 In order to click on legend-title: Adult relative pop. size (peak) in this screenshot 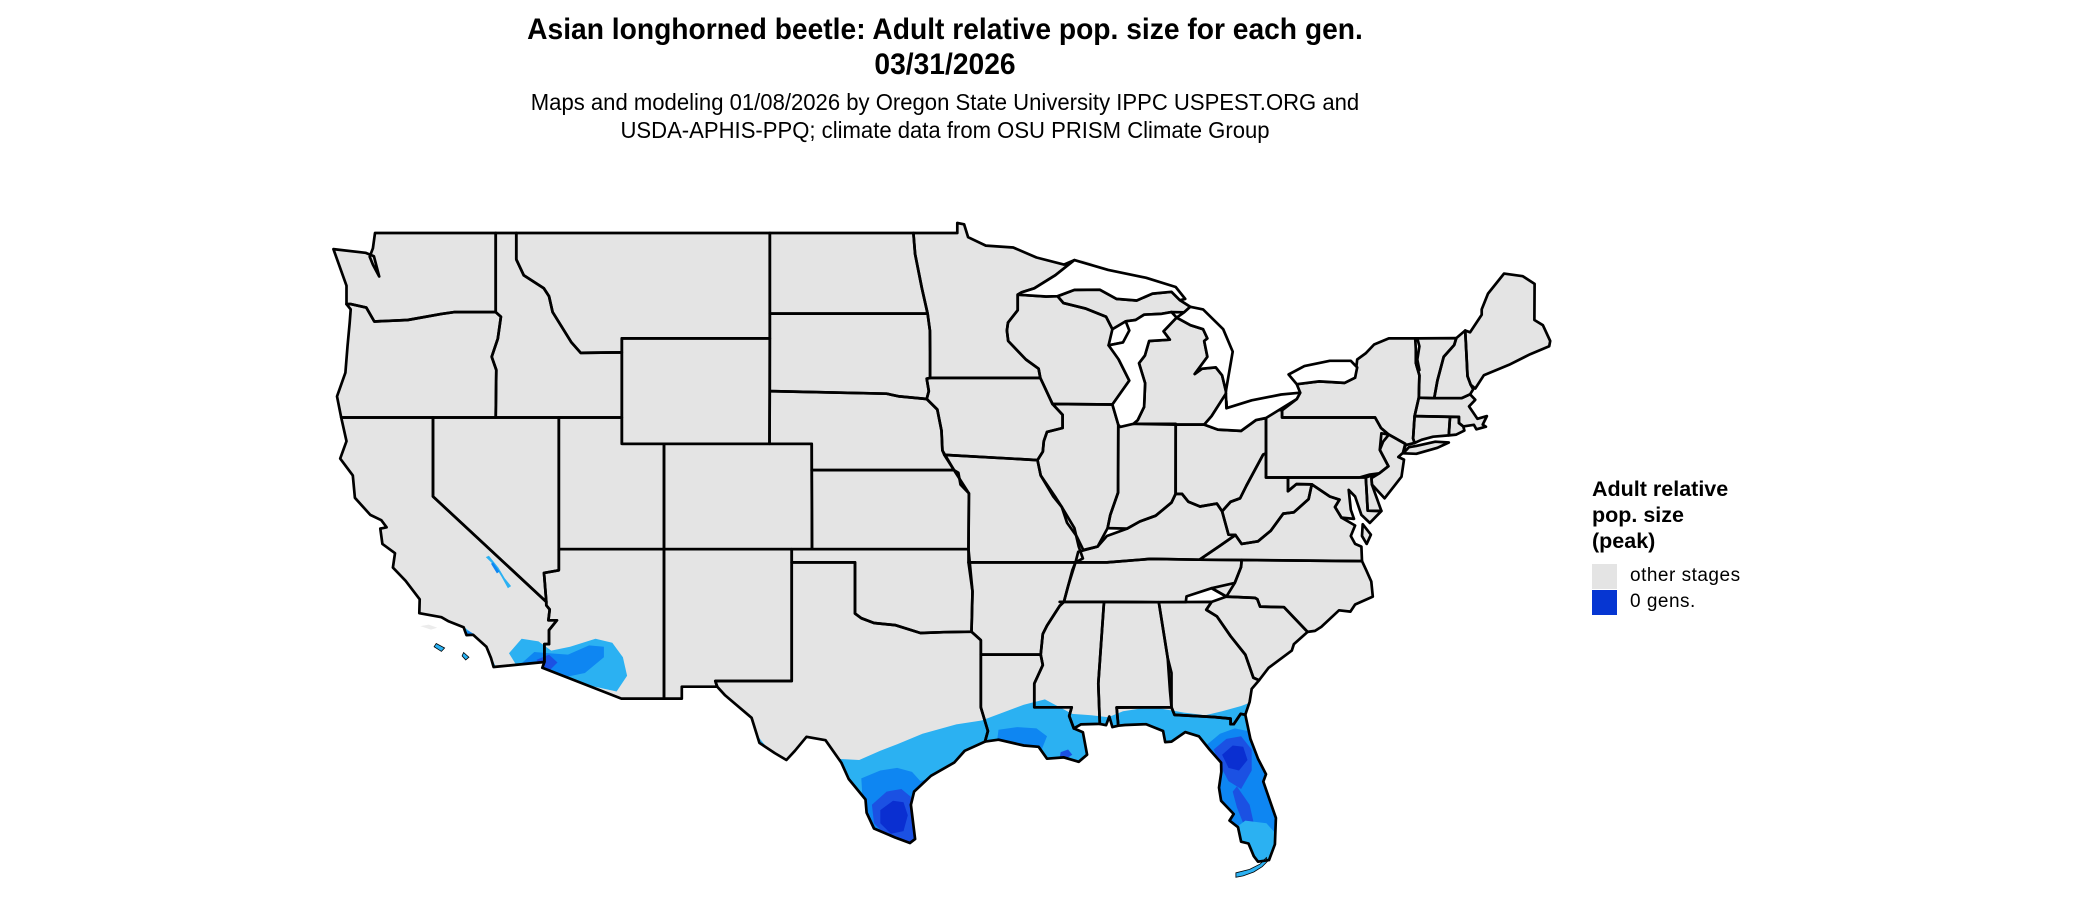, I will do `click(1732, 515)`.